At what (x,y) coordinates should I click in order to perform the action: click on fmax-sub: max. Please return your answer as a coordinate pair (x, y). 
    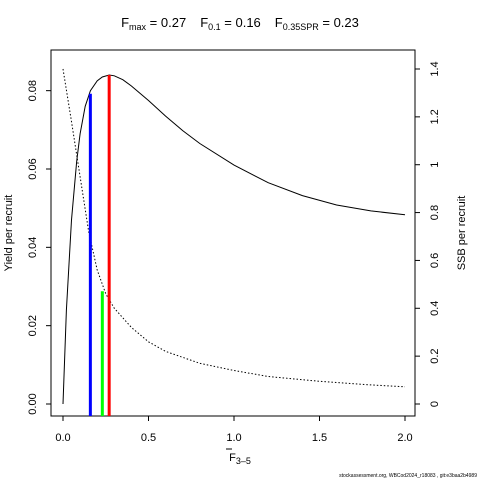
    Looking at the image, I should click on (138, 27).